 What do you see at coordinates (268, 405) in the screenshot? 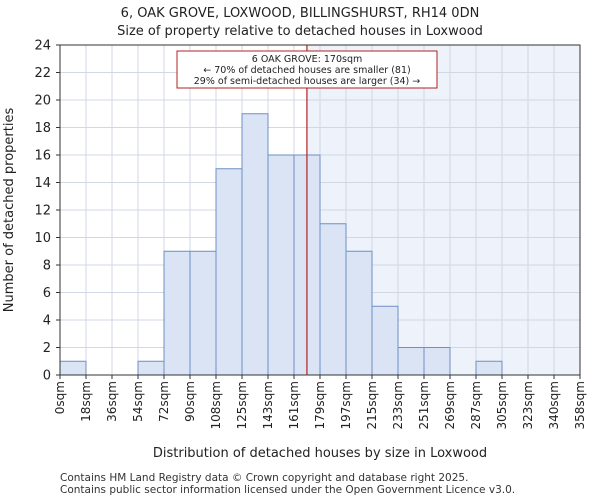
I see `x-tick-label: 143sqm` at bounding box center [268, 405].